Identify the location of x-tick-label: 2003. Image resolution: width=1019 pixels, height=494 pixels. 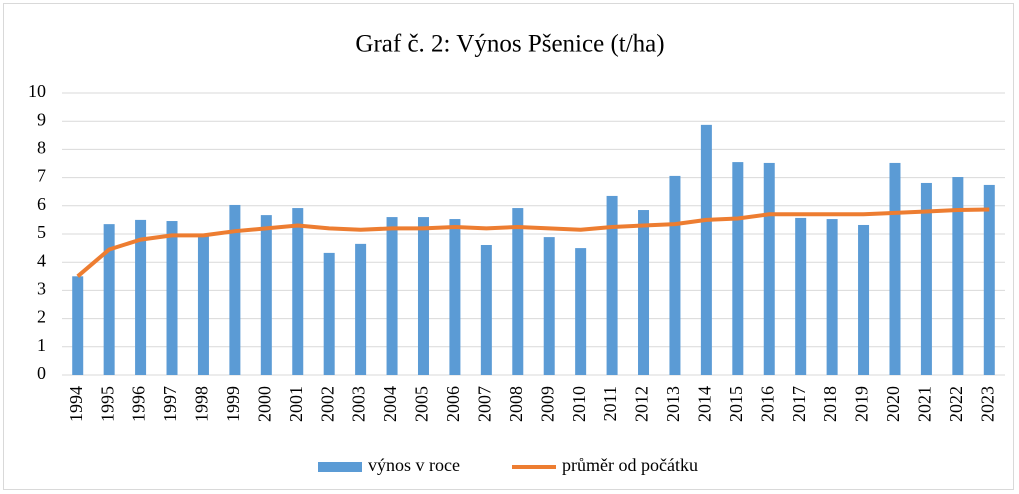
(359, 404).